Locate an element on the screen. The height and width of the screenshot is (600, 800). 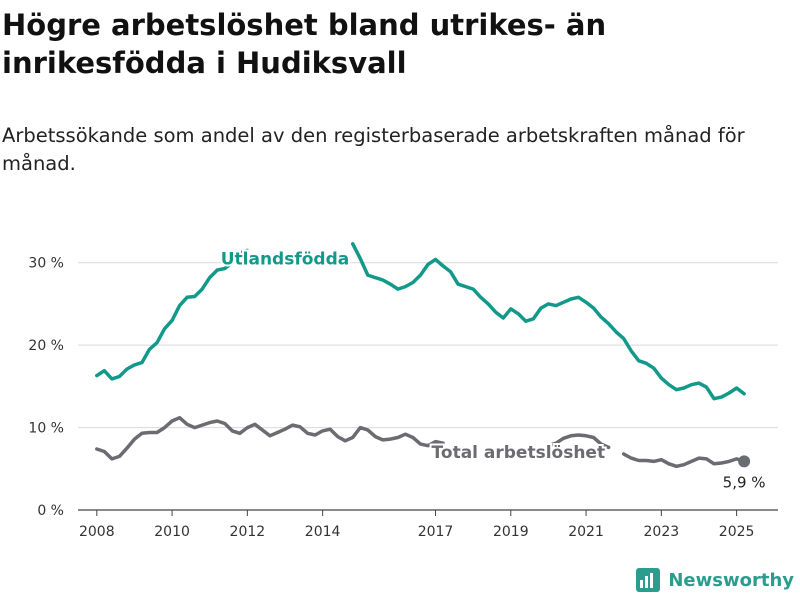
x-tick-label: 2010 is located at coordinates (172, 532).